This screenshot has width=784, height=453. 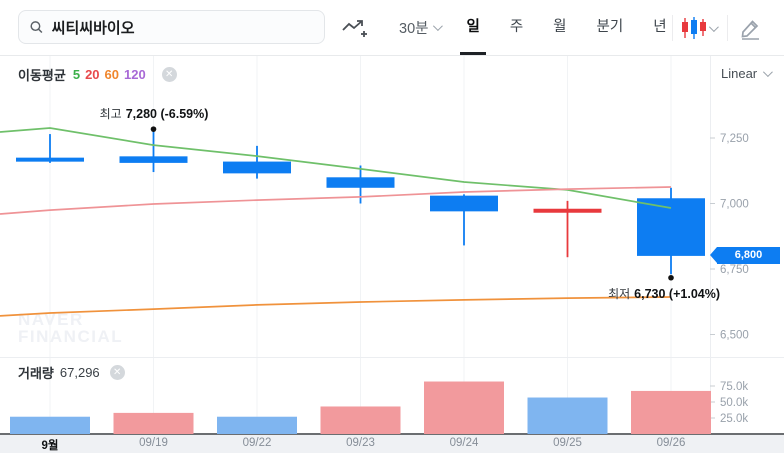 I want to click on low-annotation: 최저 6,730 (+1.04%), so click(x=654, y=293).